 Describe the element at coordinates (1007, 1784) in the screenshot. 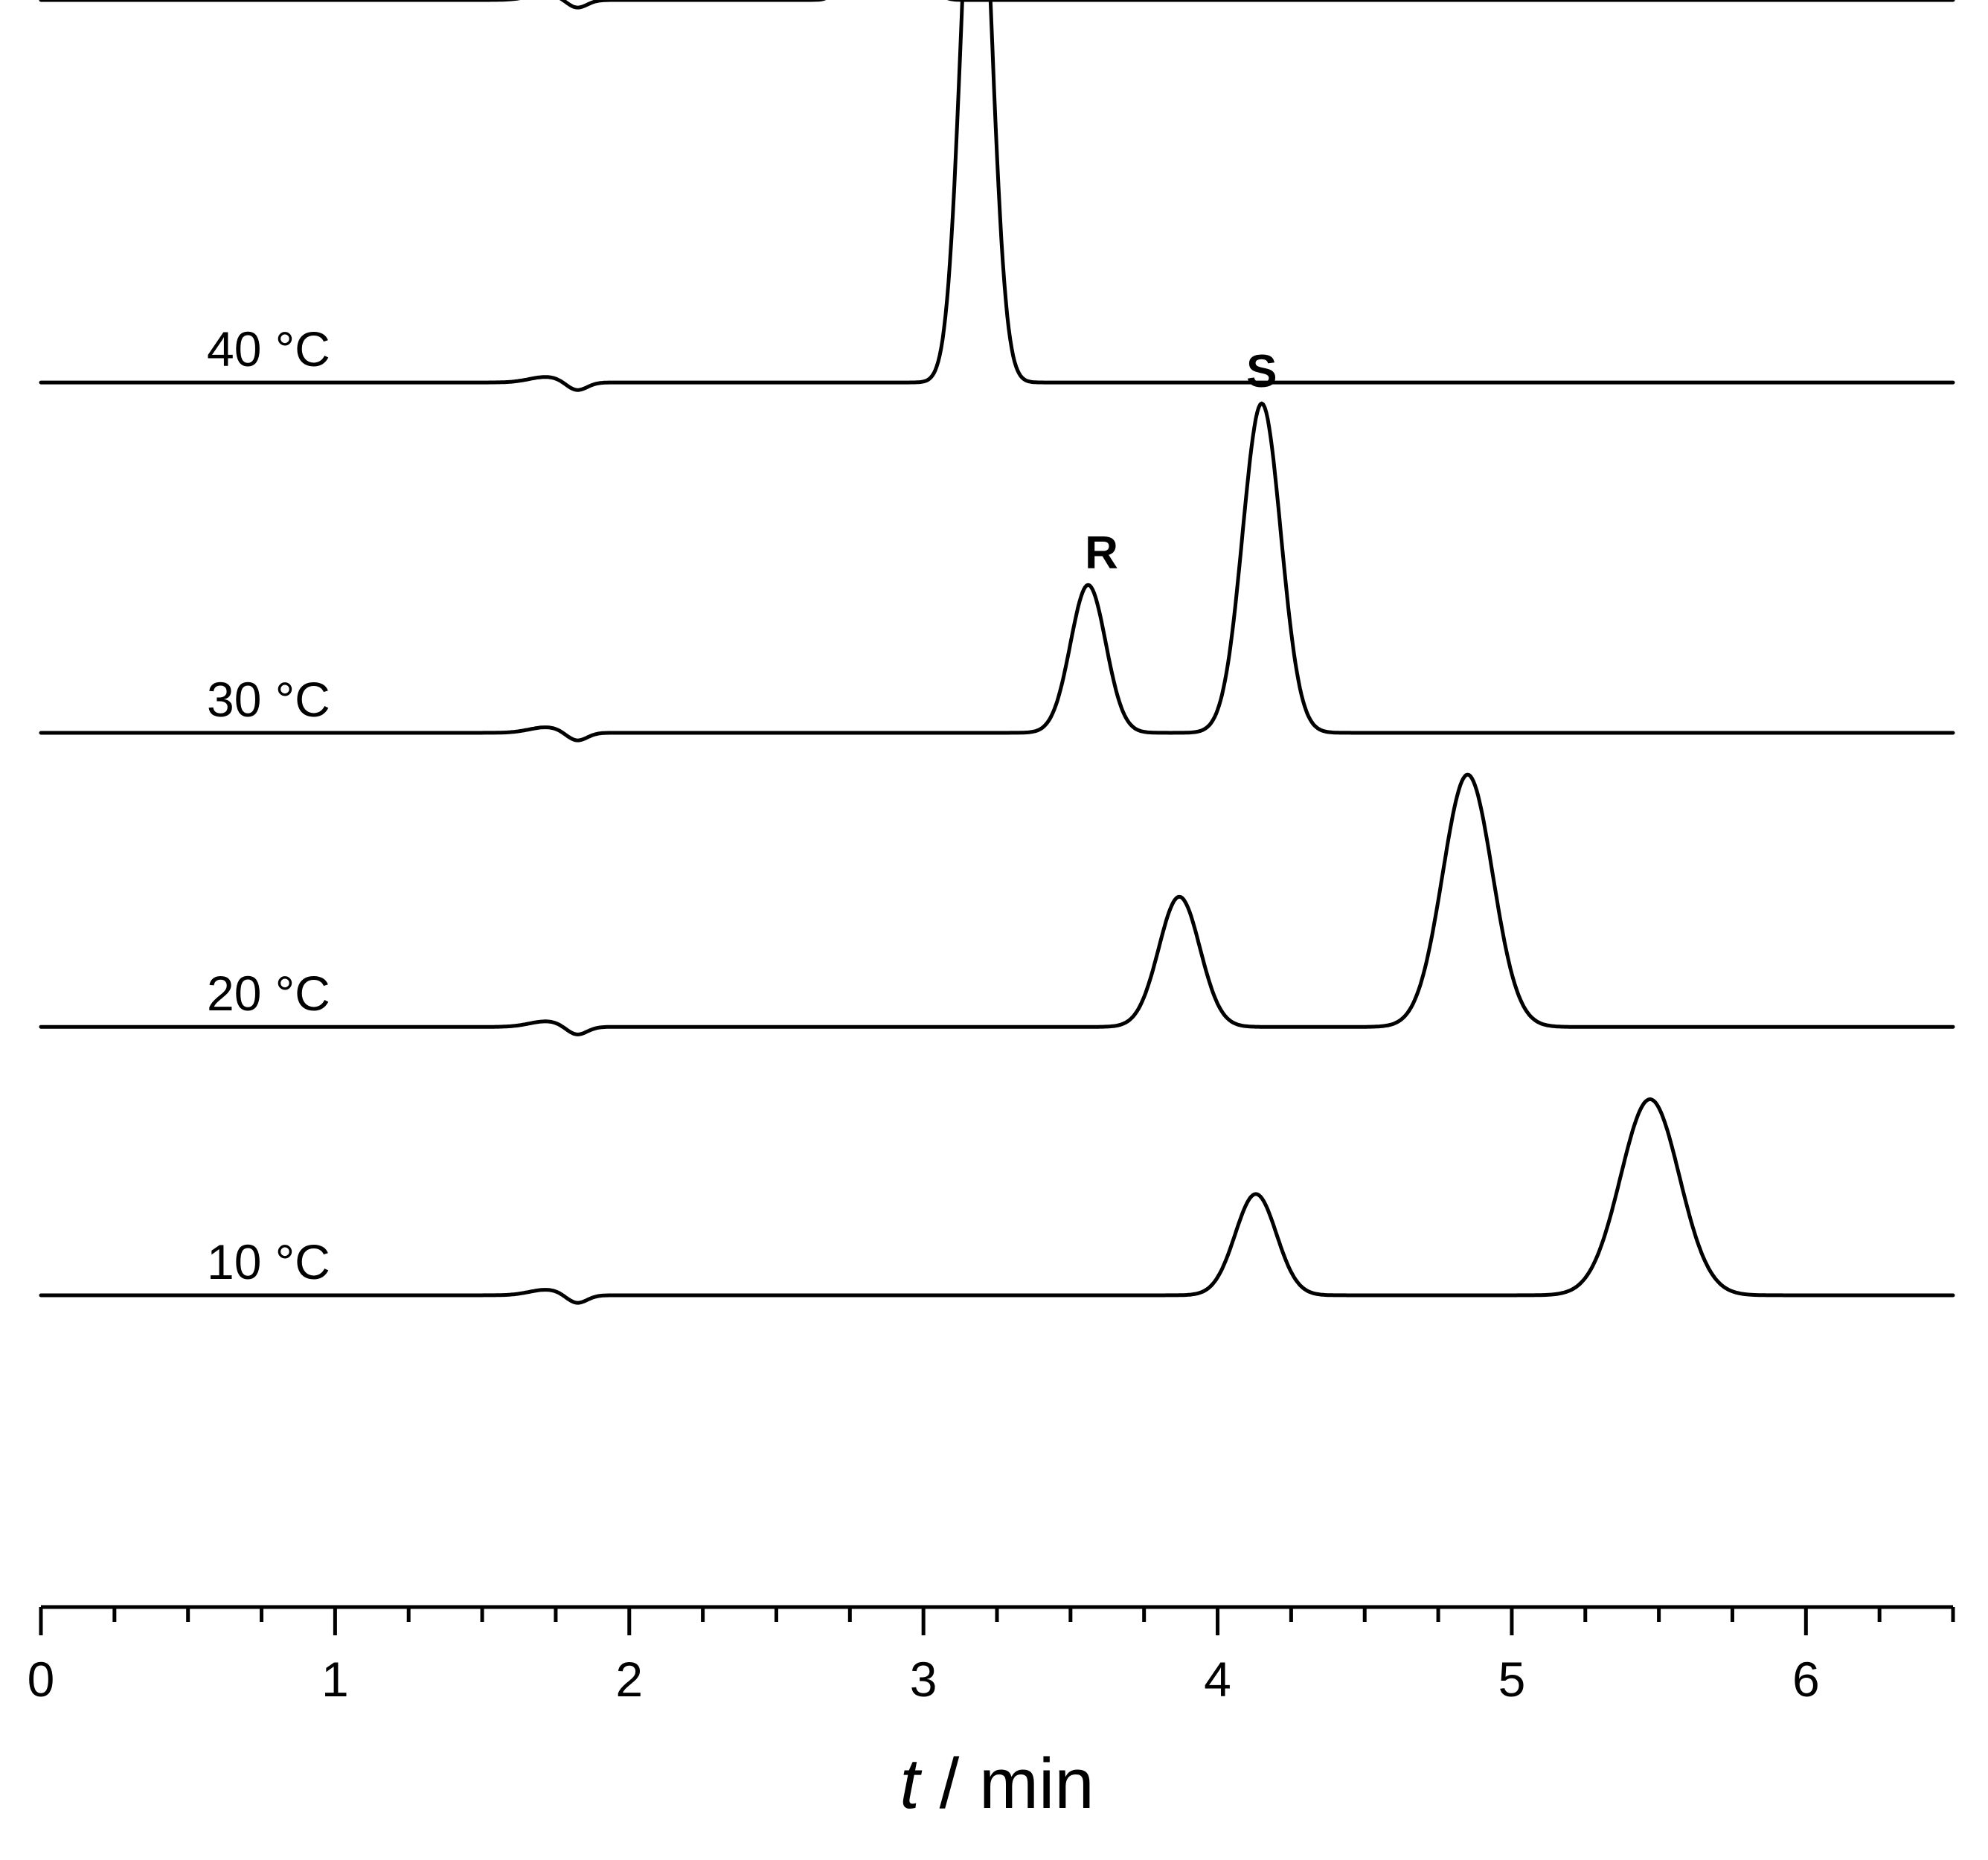

I see `x-axis-title-unit: / min` at that location.